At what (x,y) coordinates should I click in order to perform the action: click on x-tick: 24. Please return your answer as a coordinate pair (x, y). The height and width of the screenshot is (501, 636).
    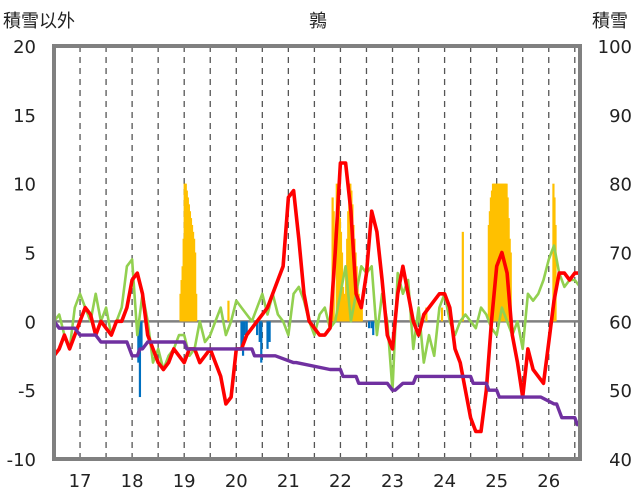
    Looking at the image, I should click on (444, 481).